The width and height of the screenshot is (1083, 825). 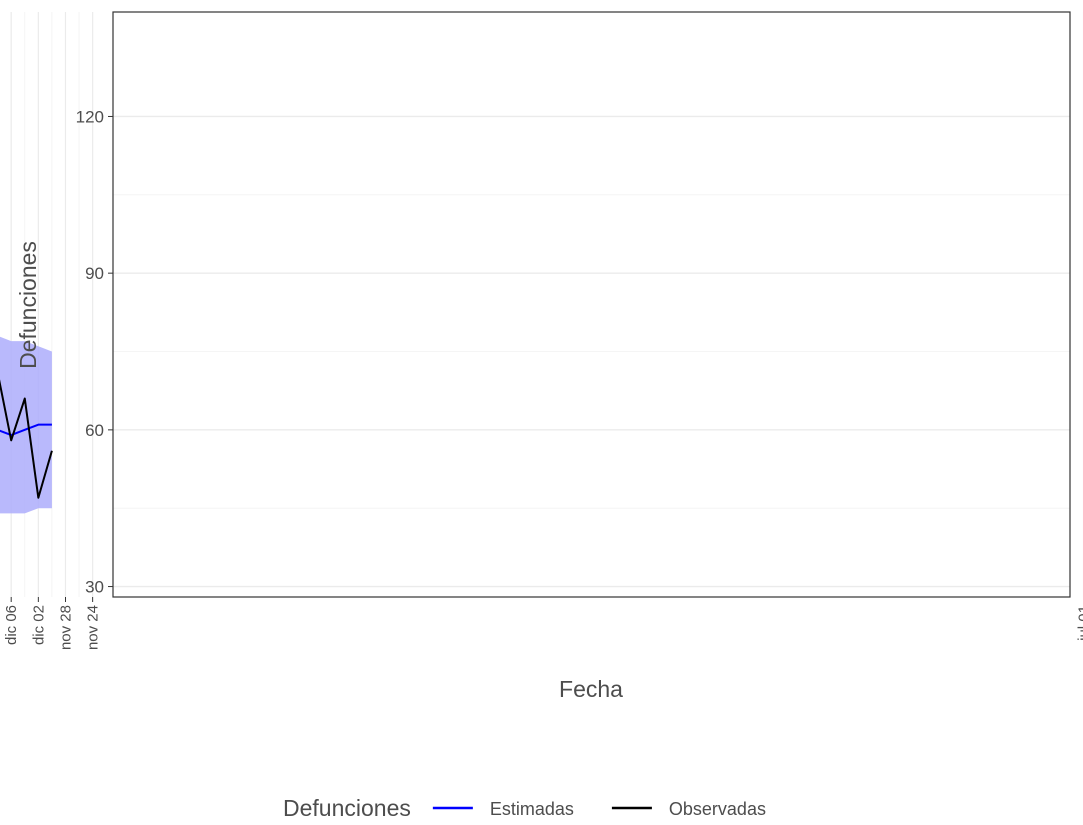 I want to click on y-tick-label: 60, so click(x=94, y=430).